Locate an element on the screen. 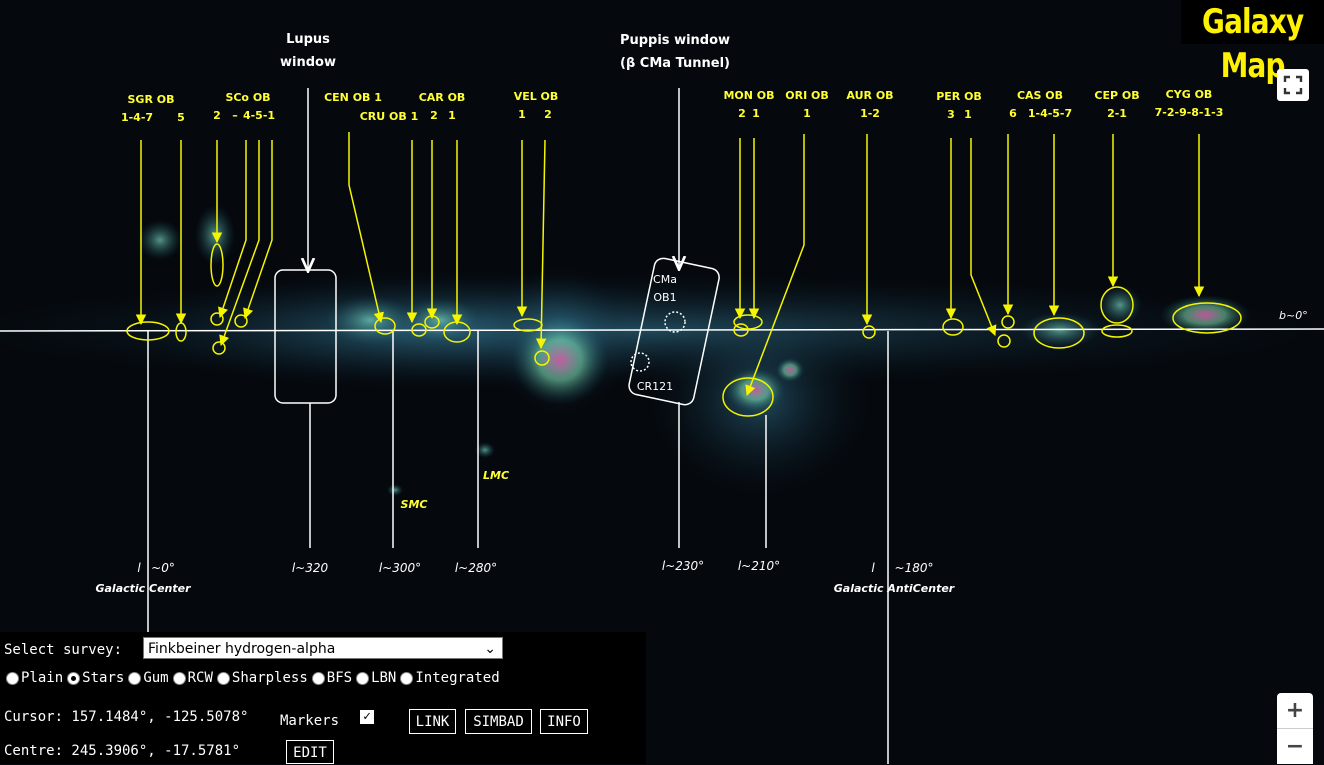 The image size is (1324, 765). radio-lbn-label: LBN is located at coordinates (384, 678).